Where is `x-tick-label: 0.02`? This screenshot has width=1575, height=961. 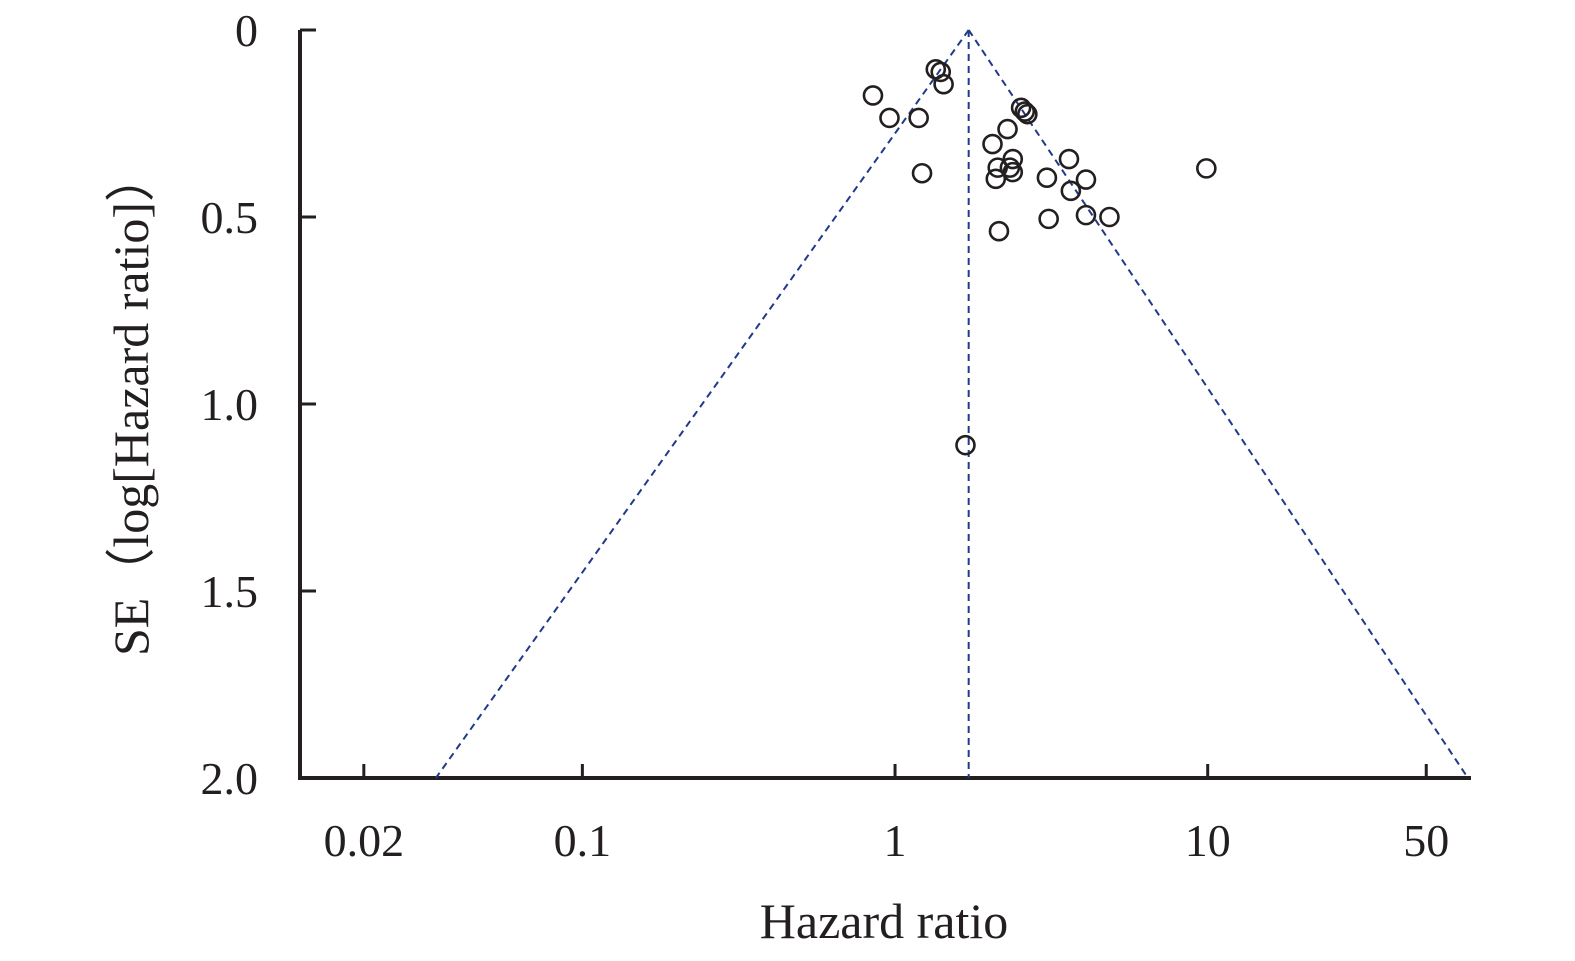
x-tick-label: 0.02 is located at coordinates (364, 840).